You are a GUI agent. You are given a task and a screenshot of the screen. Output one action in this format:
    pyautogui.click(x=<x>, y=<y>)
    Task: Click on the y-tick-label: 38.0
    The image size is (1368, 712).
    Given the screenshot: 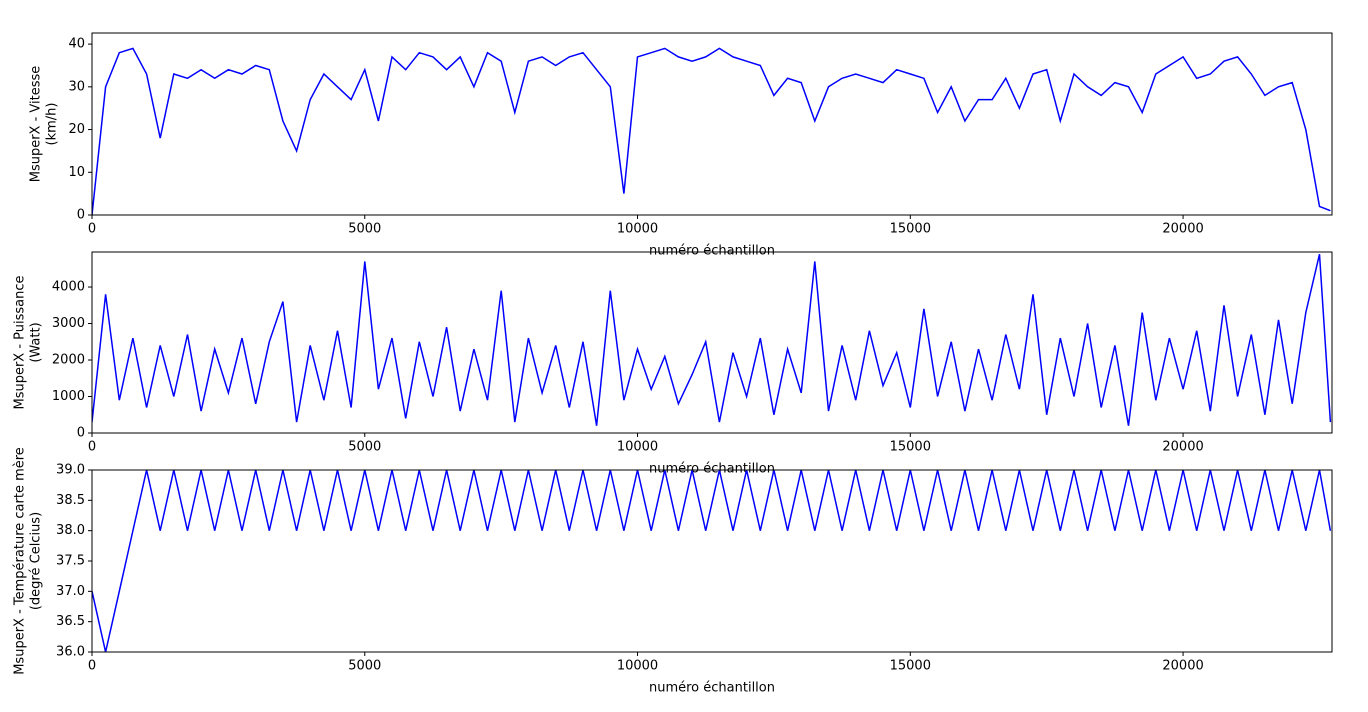 What is the action you would take?
    pyautogui.click(x=70, y=530)
    